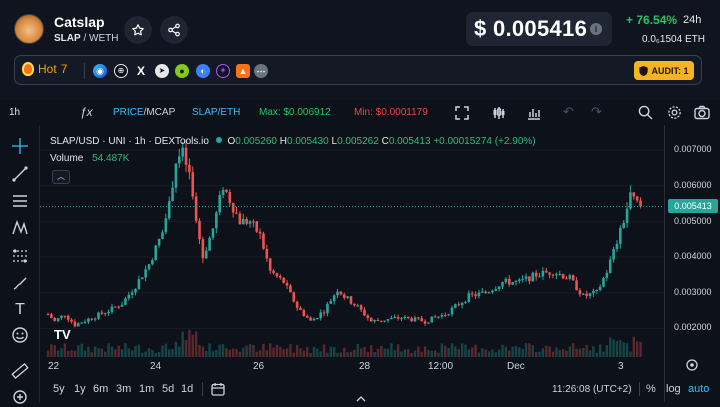  What do you see at coordinates (365, 366) in the screenshot?
I see `x-tick: 28` at bounding box center [365, 366].